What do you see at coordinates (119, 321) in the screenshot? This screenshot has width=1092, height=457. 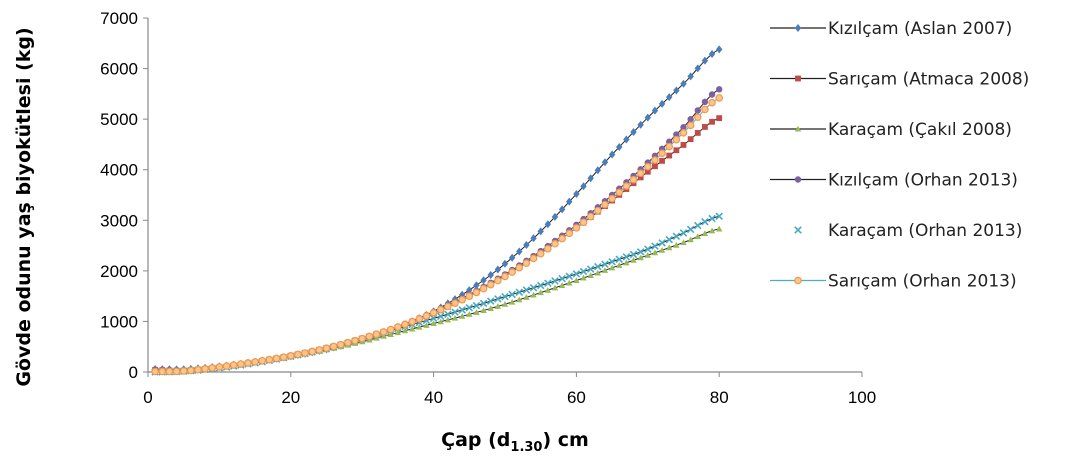 I see `y-tick-label: 1000` at bounding box center [119, 321].